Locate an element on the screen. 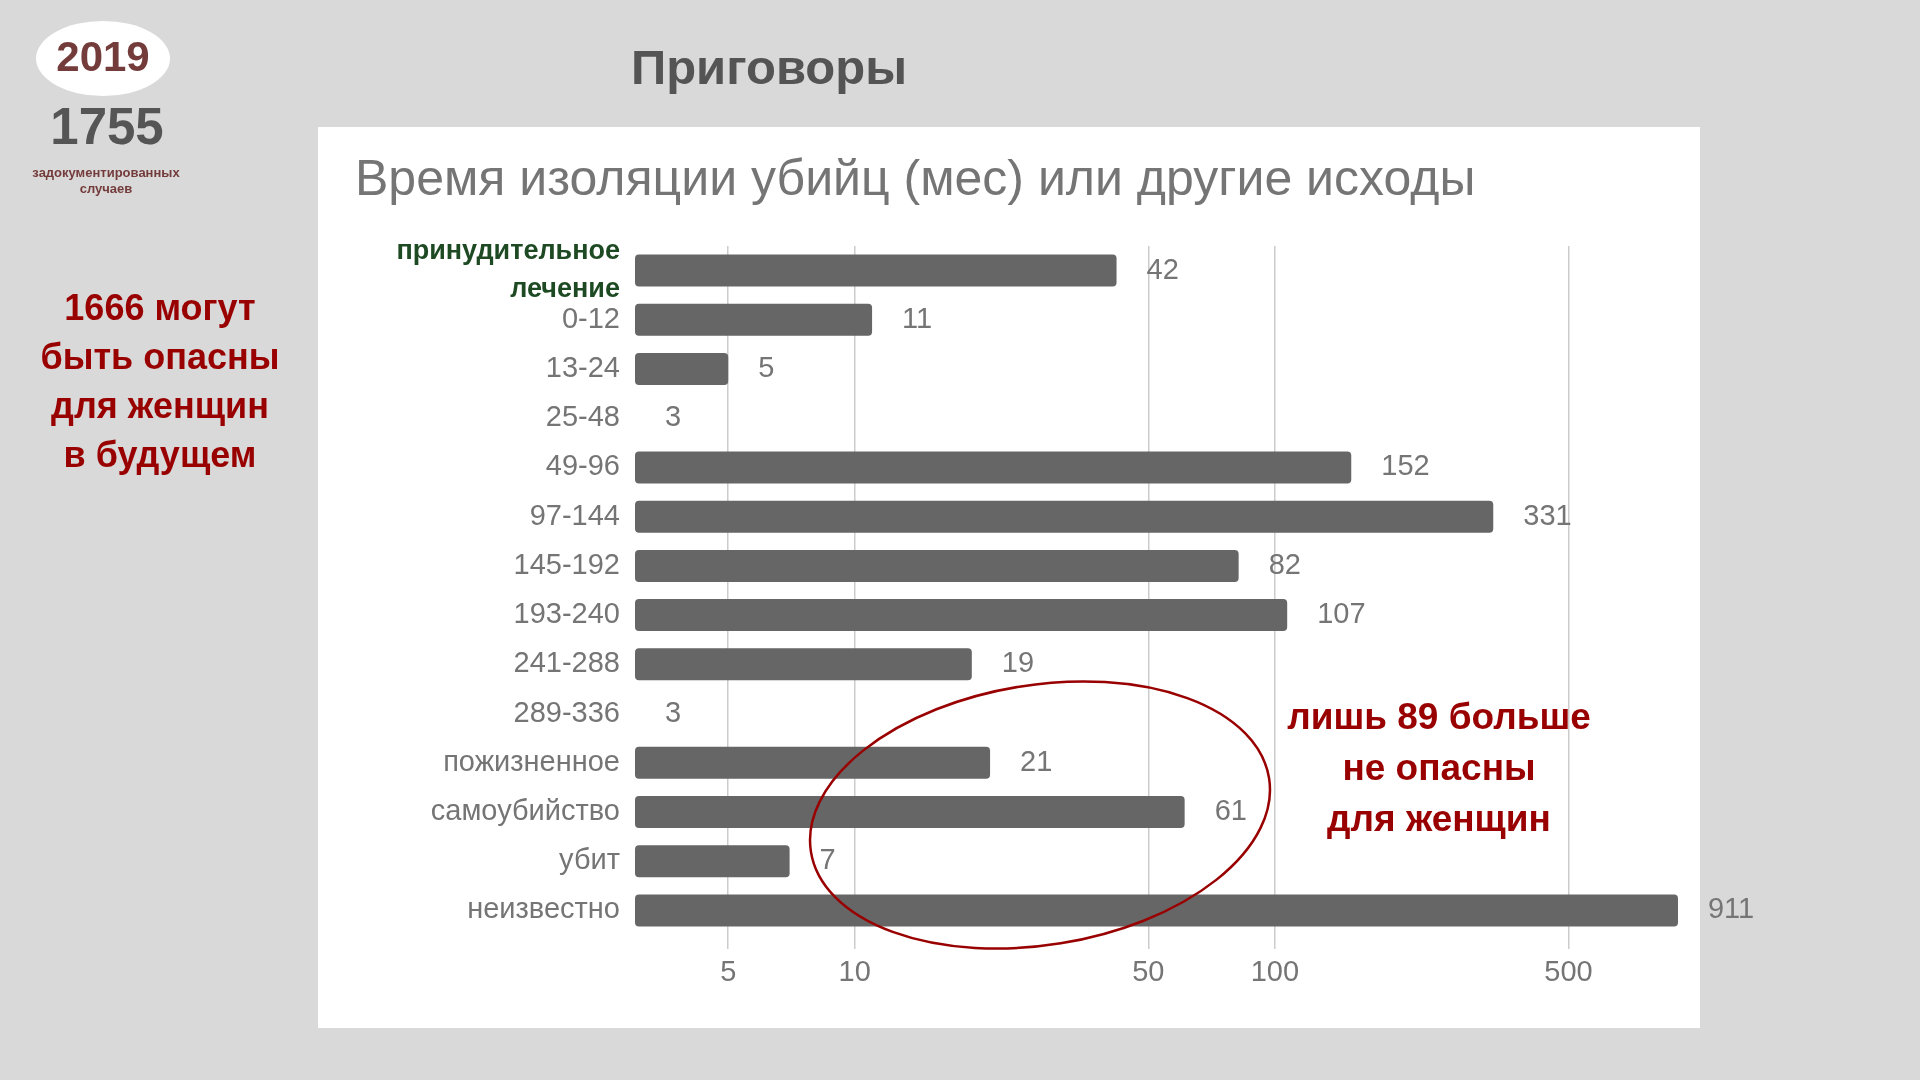 The height and width of the screenshot is (1080, 1920). text: 1755 is located at coordinates (107, 127).